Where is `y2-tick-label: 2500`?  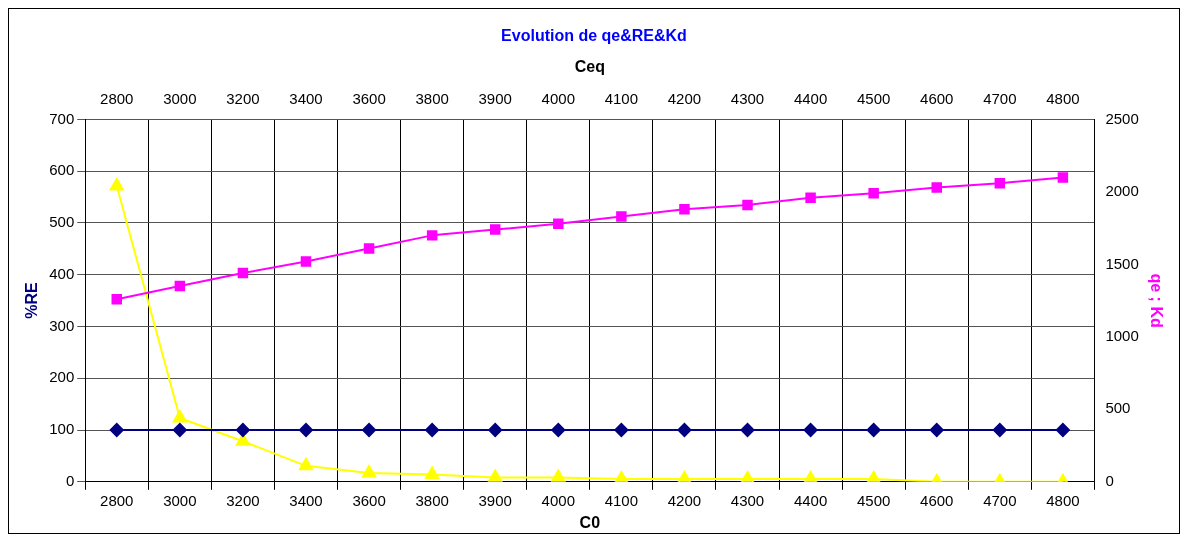
y2-tick-label: 2500 is located at coordinates (1122, 118).